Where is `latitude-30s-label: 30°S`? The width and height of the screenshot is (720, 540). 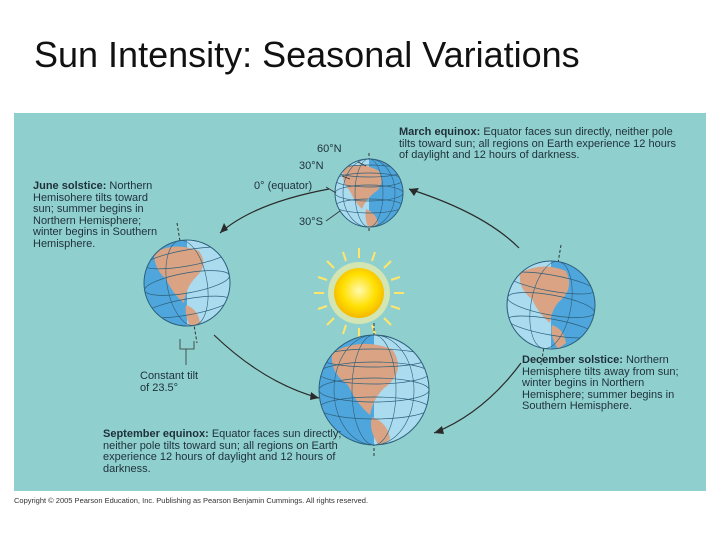
latitude-30s-label: 30°S is located at coordinates (311, 222).